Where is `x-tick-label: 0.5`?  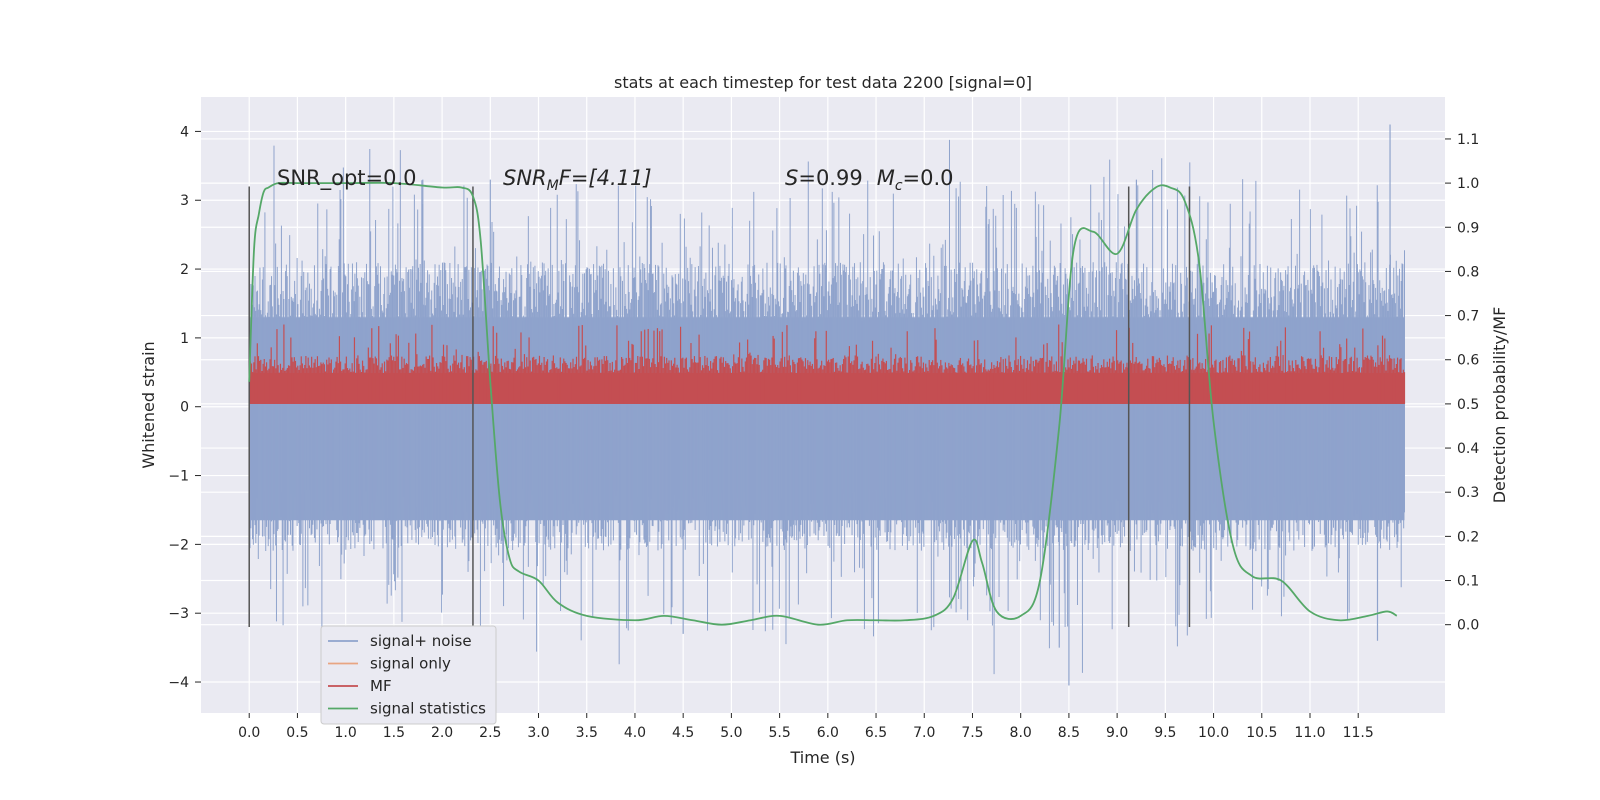 x-tick-label: 0.5 is located at coordinates (297, 733).